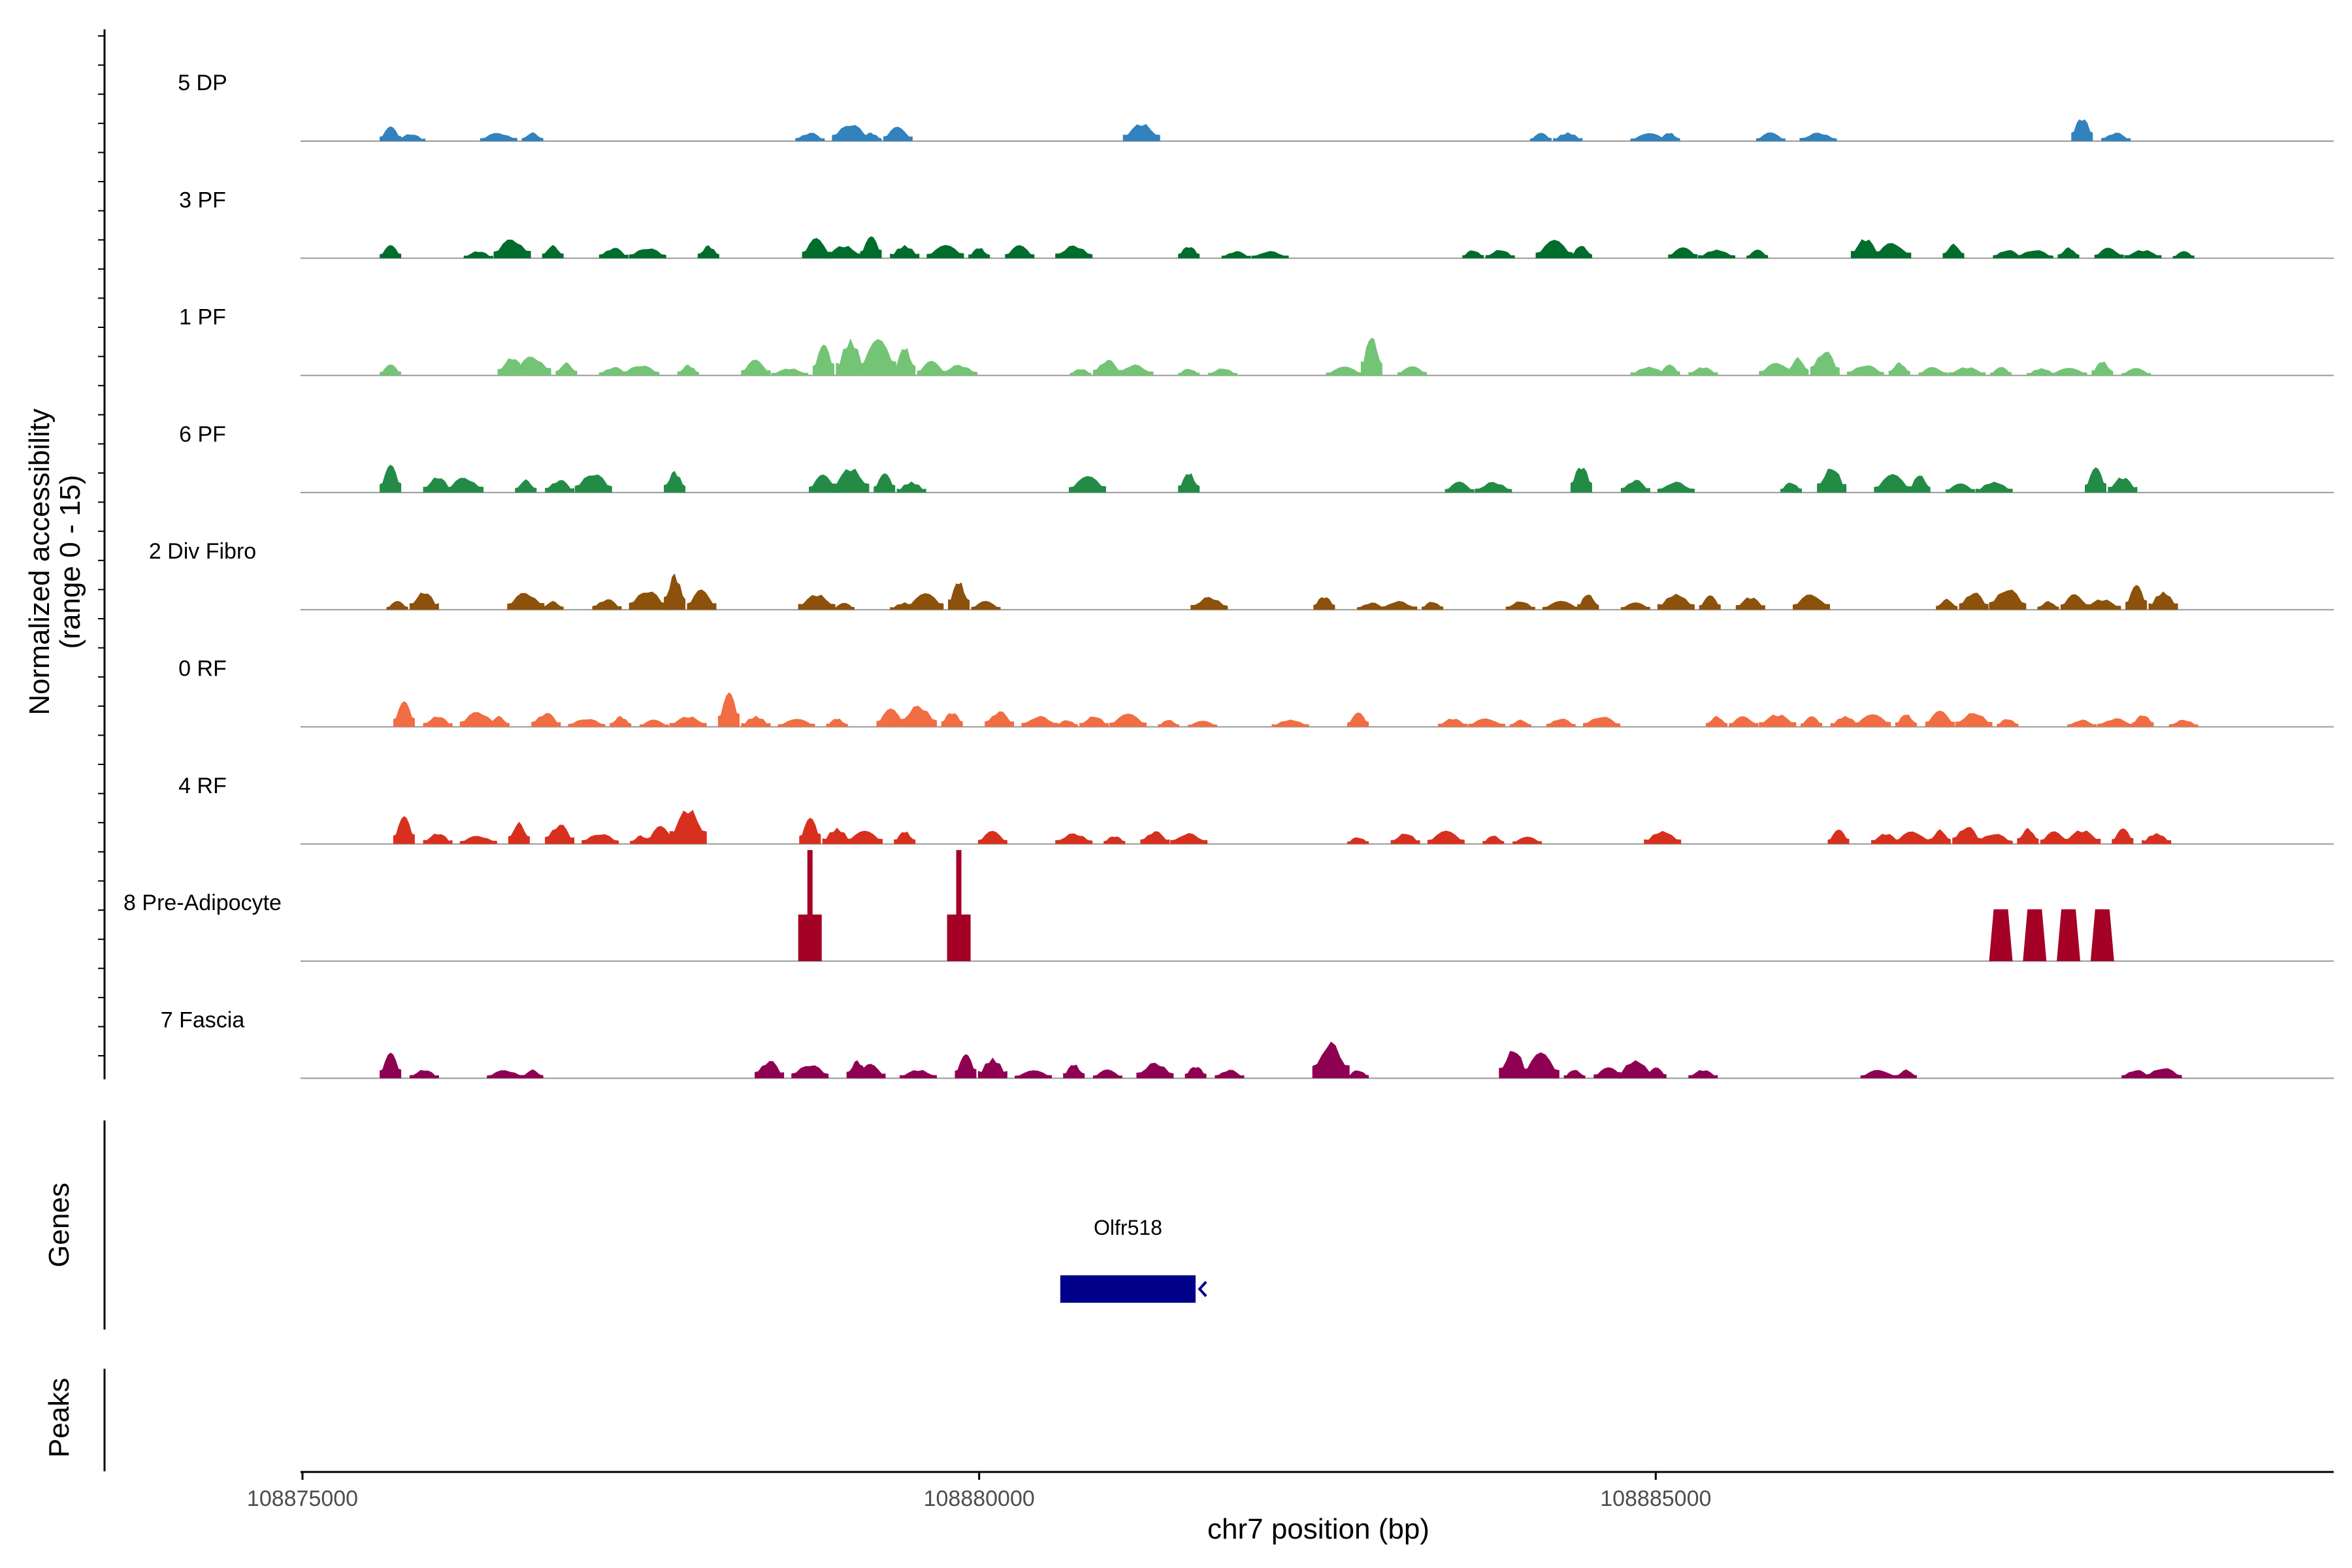  I want to click on track-5-dp: 5 DP, so click(1256, 106).